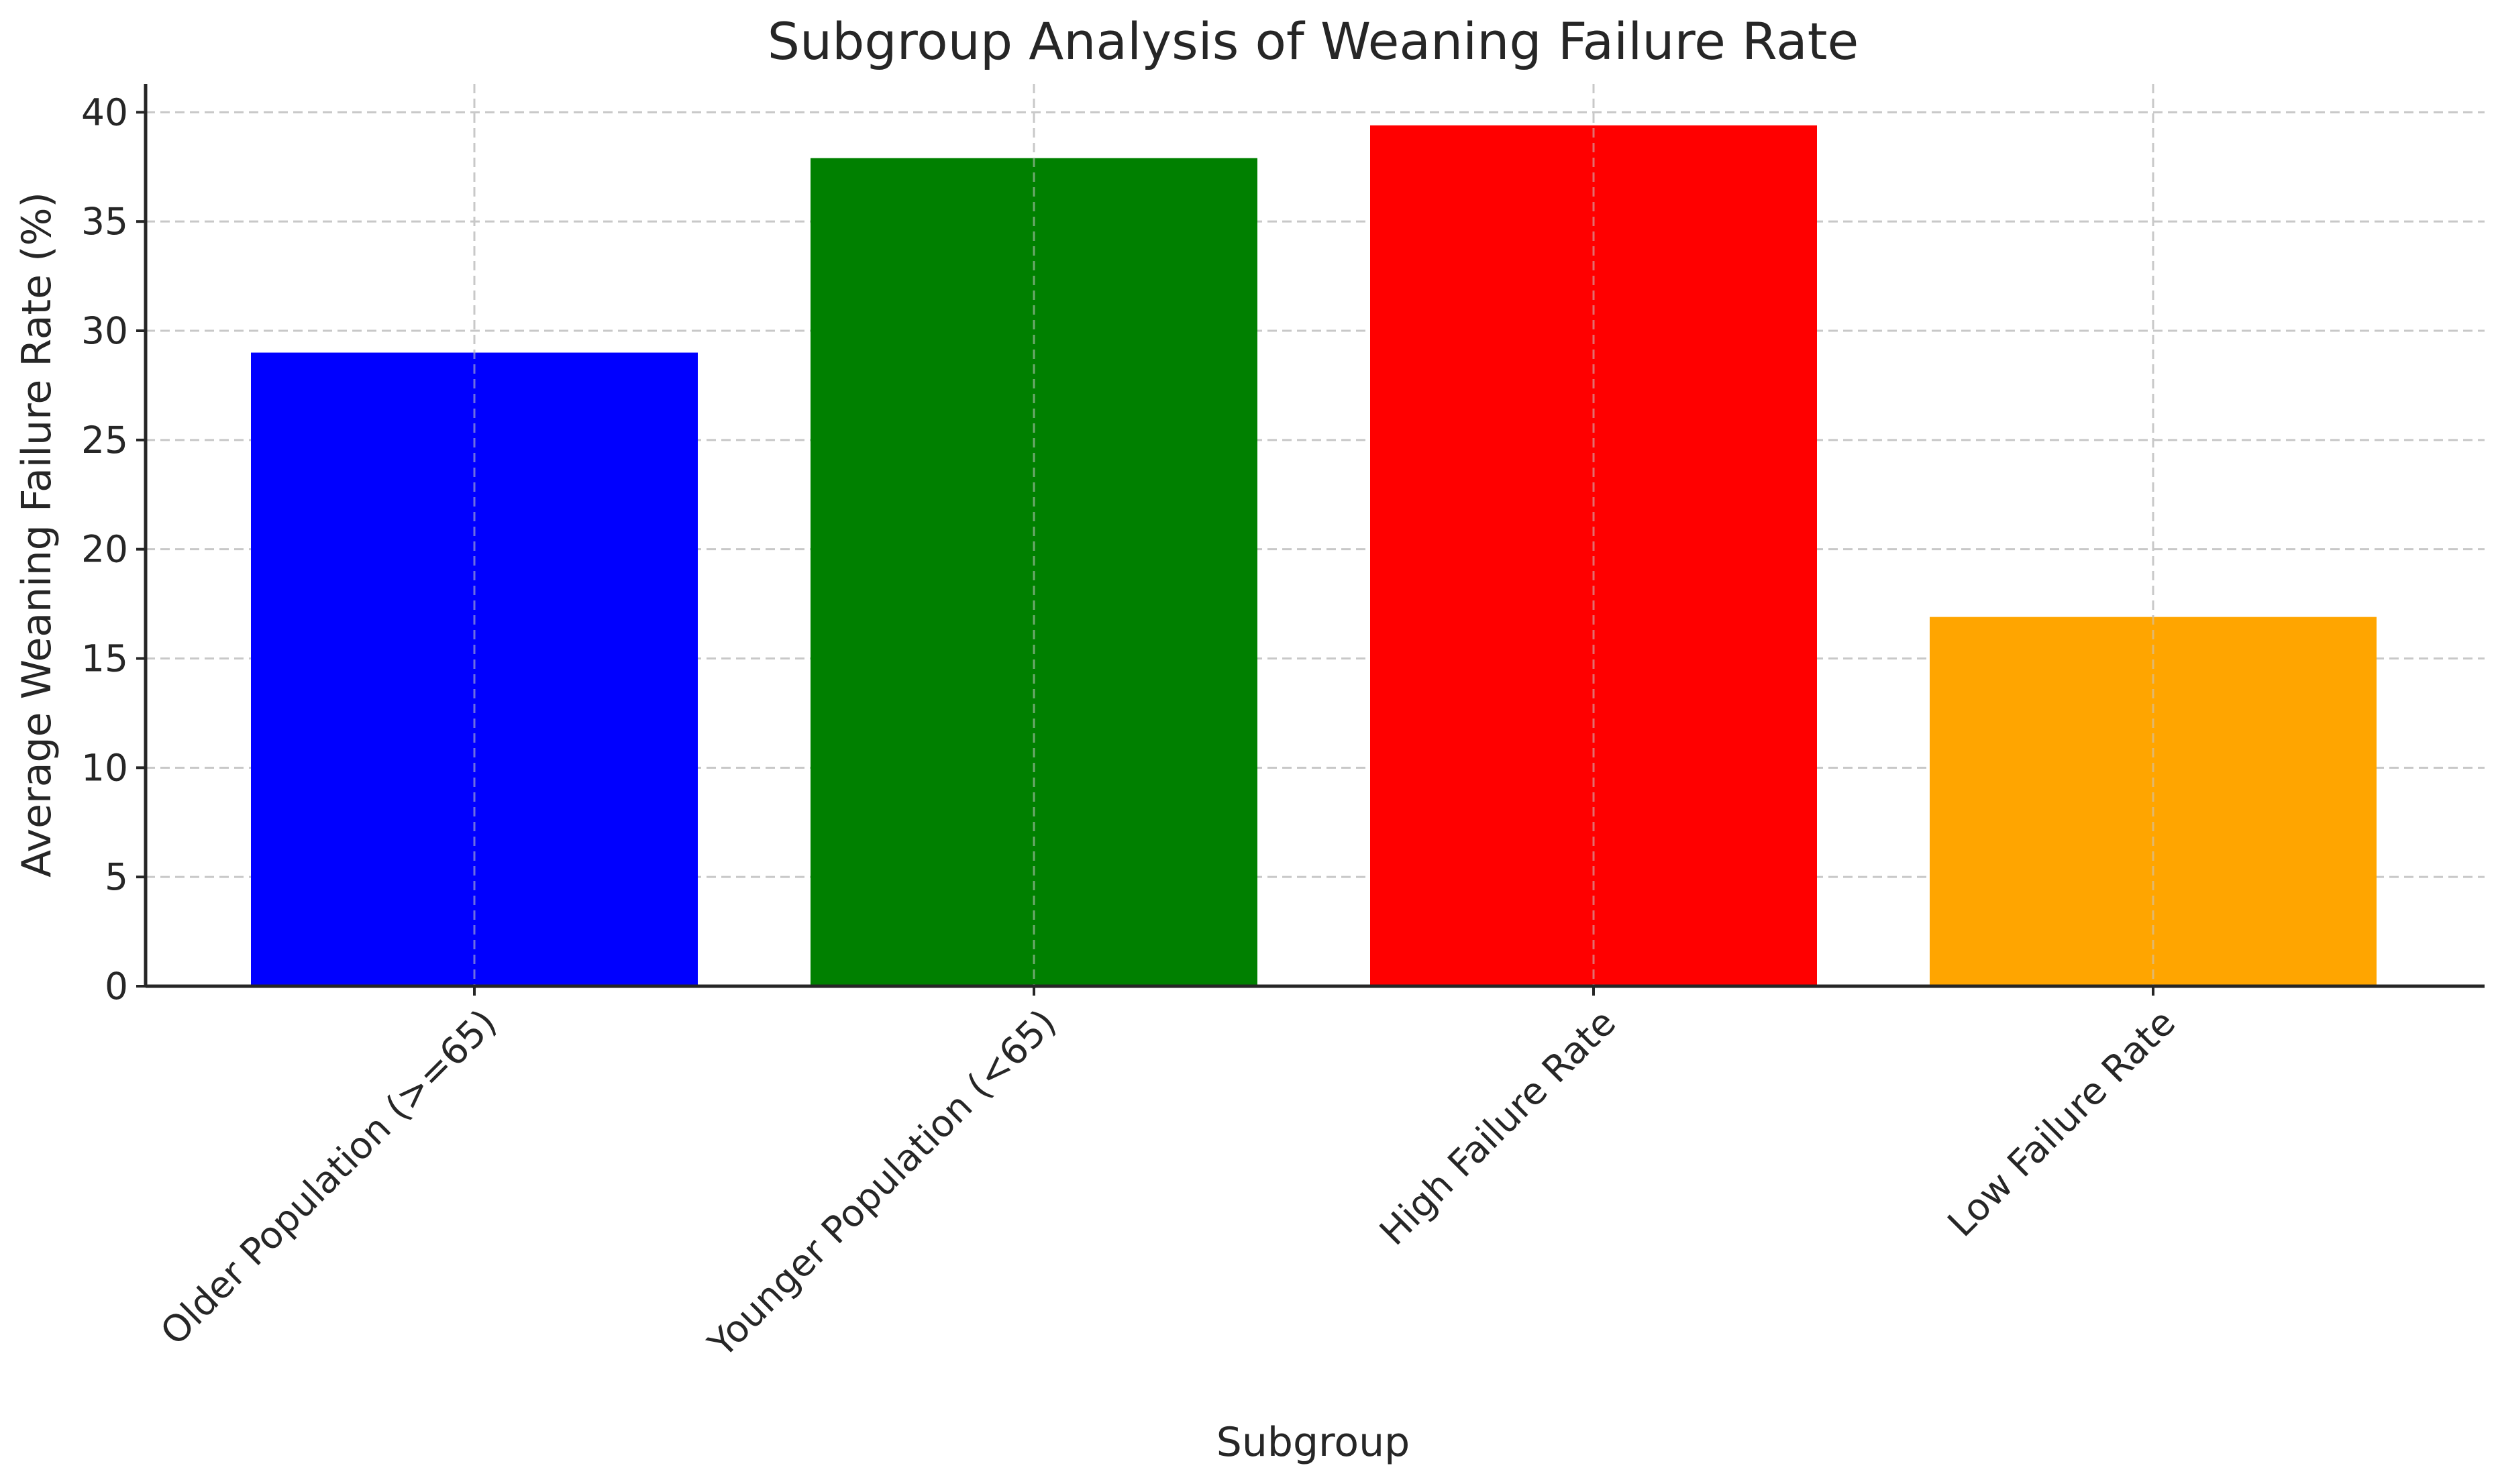 The width and height of the screenshot is (2498, 1484). Describe the element at coordinates (329, 1177) in the screenshot. I see `x-tick-label: Older Population (>=65)` at that location.